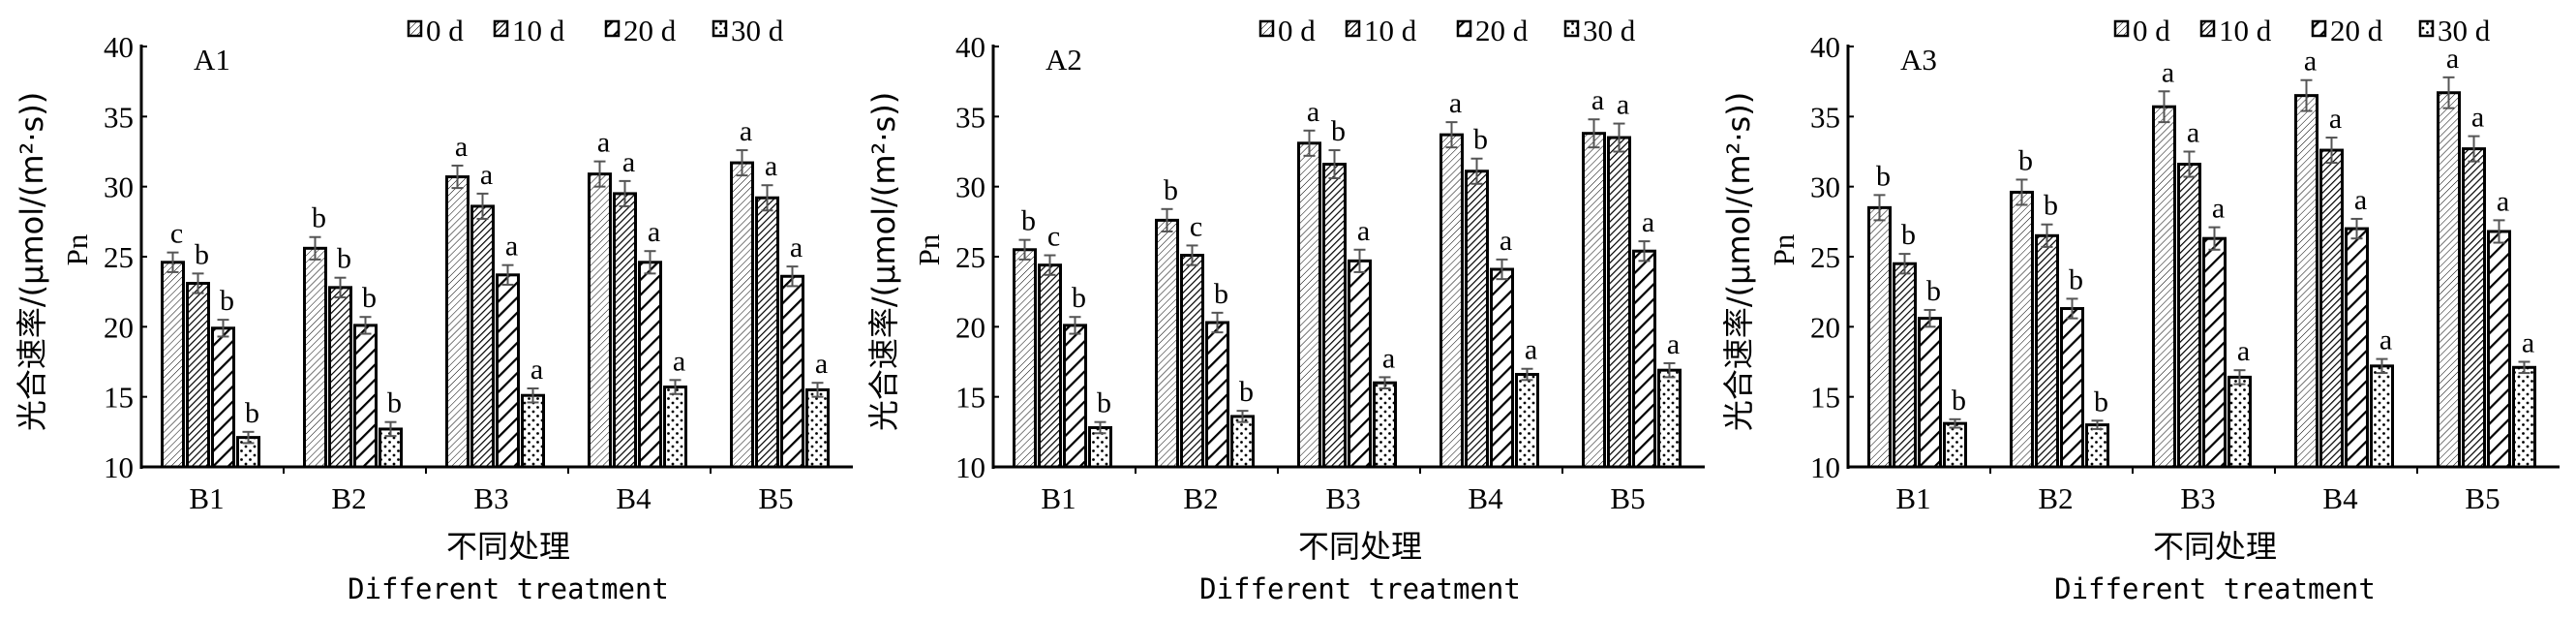 This screenshot has width=2576, height=618. I want to click on panel-label: A1, so click(212, 60).